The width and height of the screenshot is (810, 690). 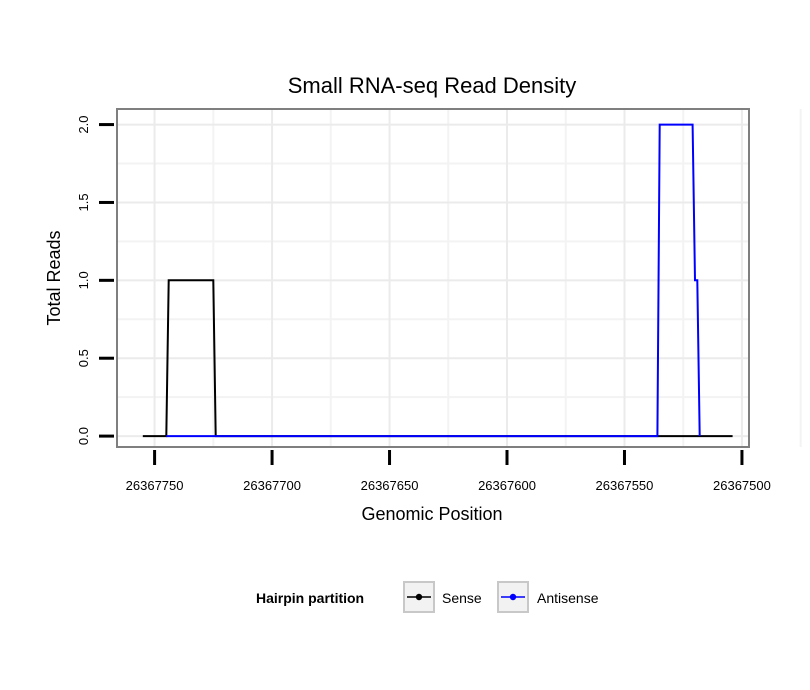 I want to click on y-axis: 0.0 0.5 1.0 1.5 2.0, so click(x=95, y=280).